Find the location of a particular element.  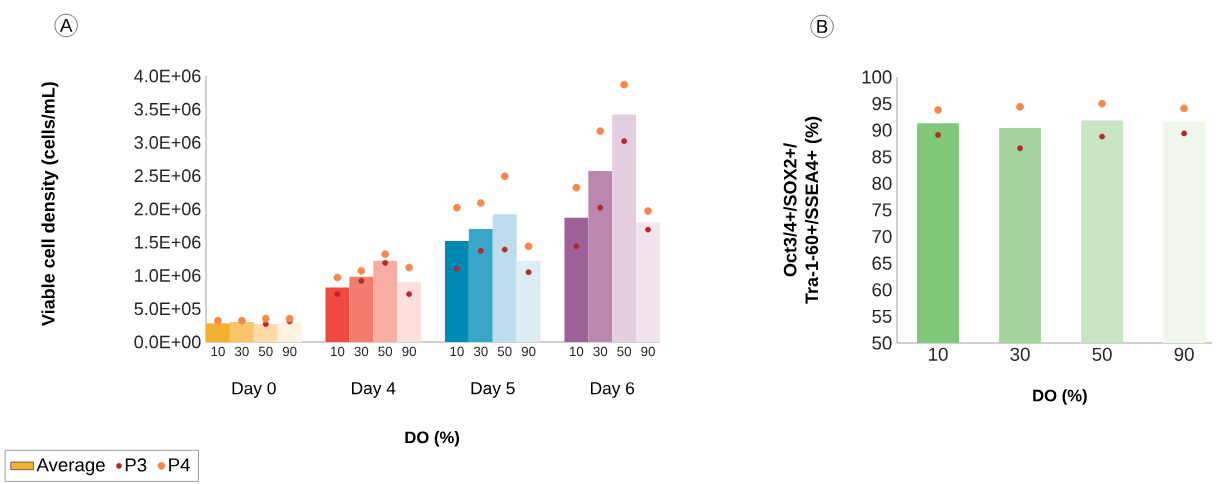

legend-label: Average is located at coordinates (70, 467).